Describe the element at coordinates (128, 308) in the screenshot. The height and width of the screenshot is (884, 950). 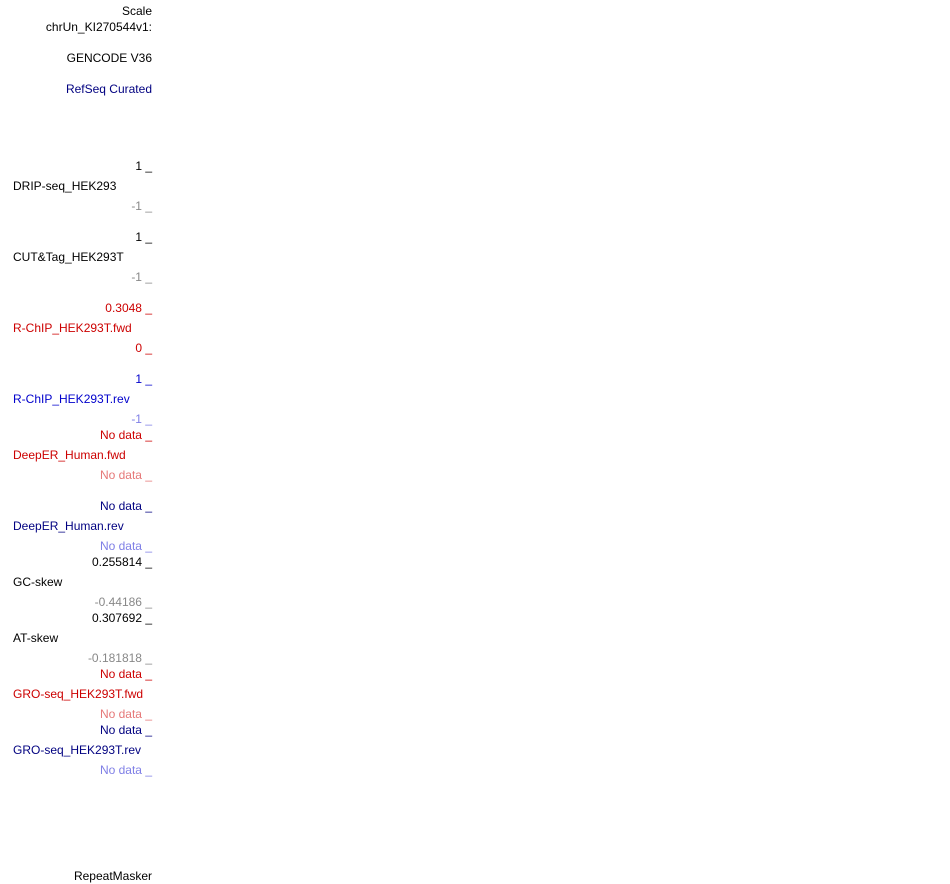
I see `track-max-rchip-fwd: 0.3048 _` at that location.